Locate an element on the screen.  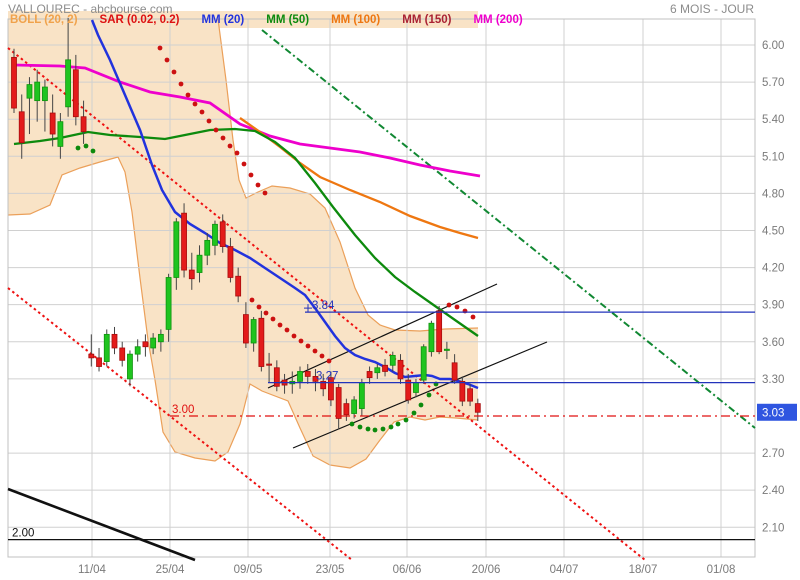
date-tick-11/04: 11/04 is located at coordinates (92, 570).